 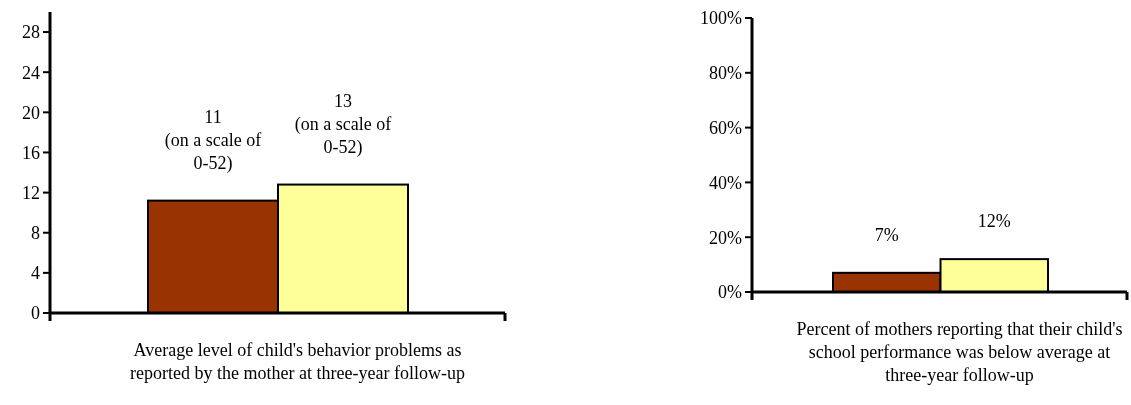 What do you see at coordinates (35, 313) in the screenshot?
I see `y-tick-label: 0` at bounding box center [35, 313].